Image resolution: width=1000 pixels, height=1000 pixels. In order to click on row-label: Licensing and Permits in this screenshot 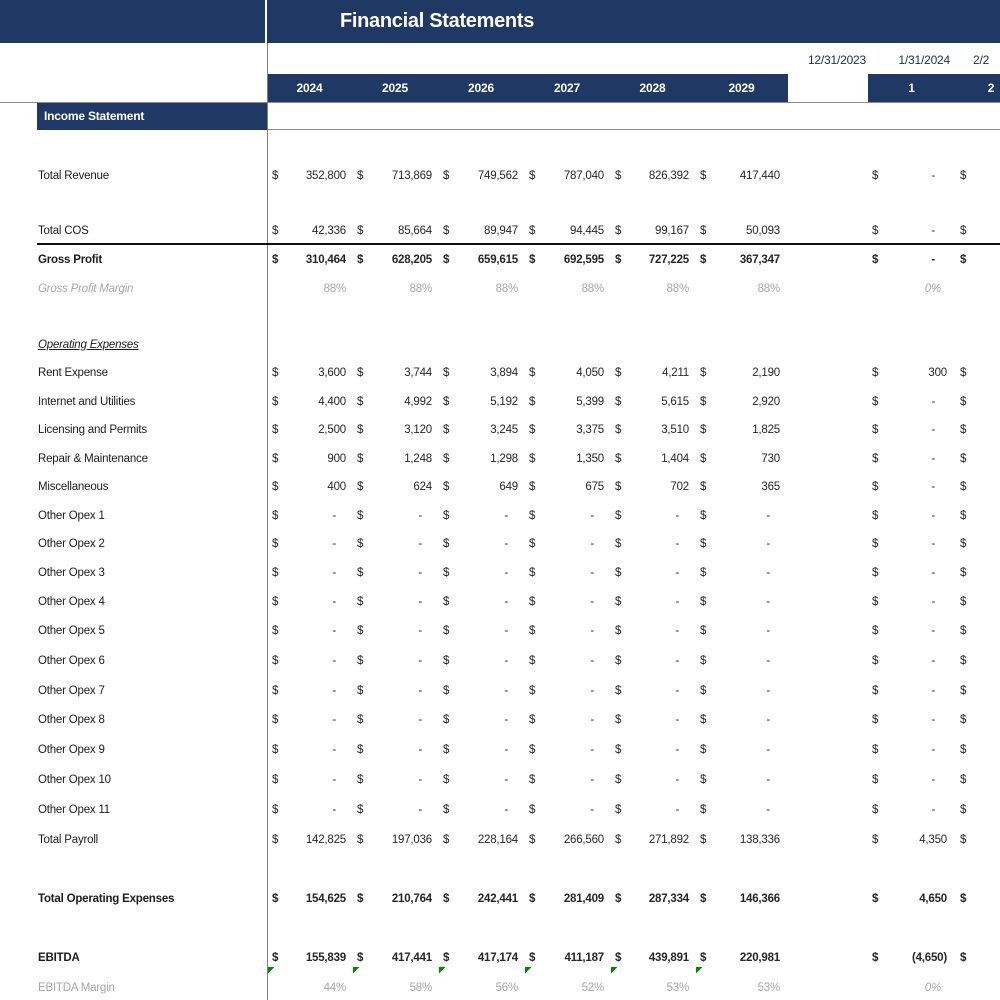, I will do `click(92, 430)`.